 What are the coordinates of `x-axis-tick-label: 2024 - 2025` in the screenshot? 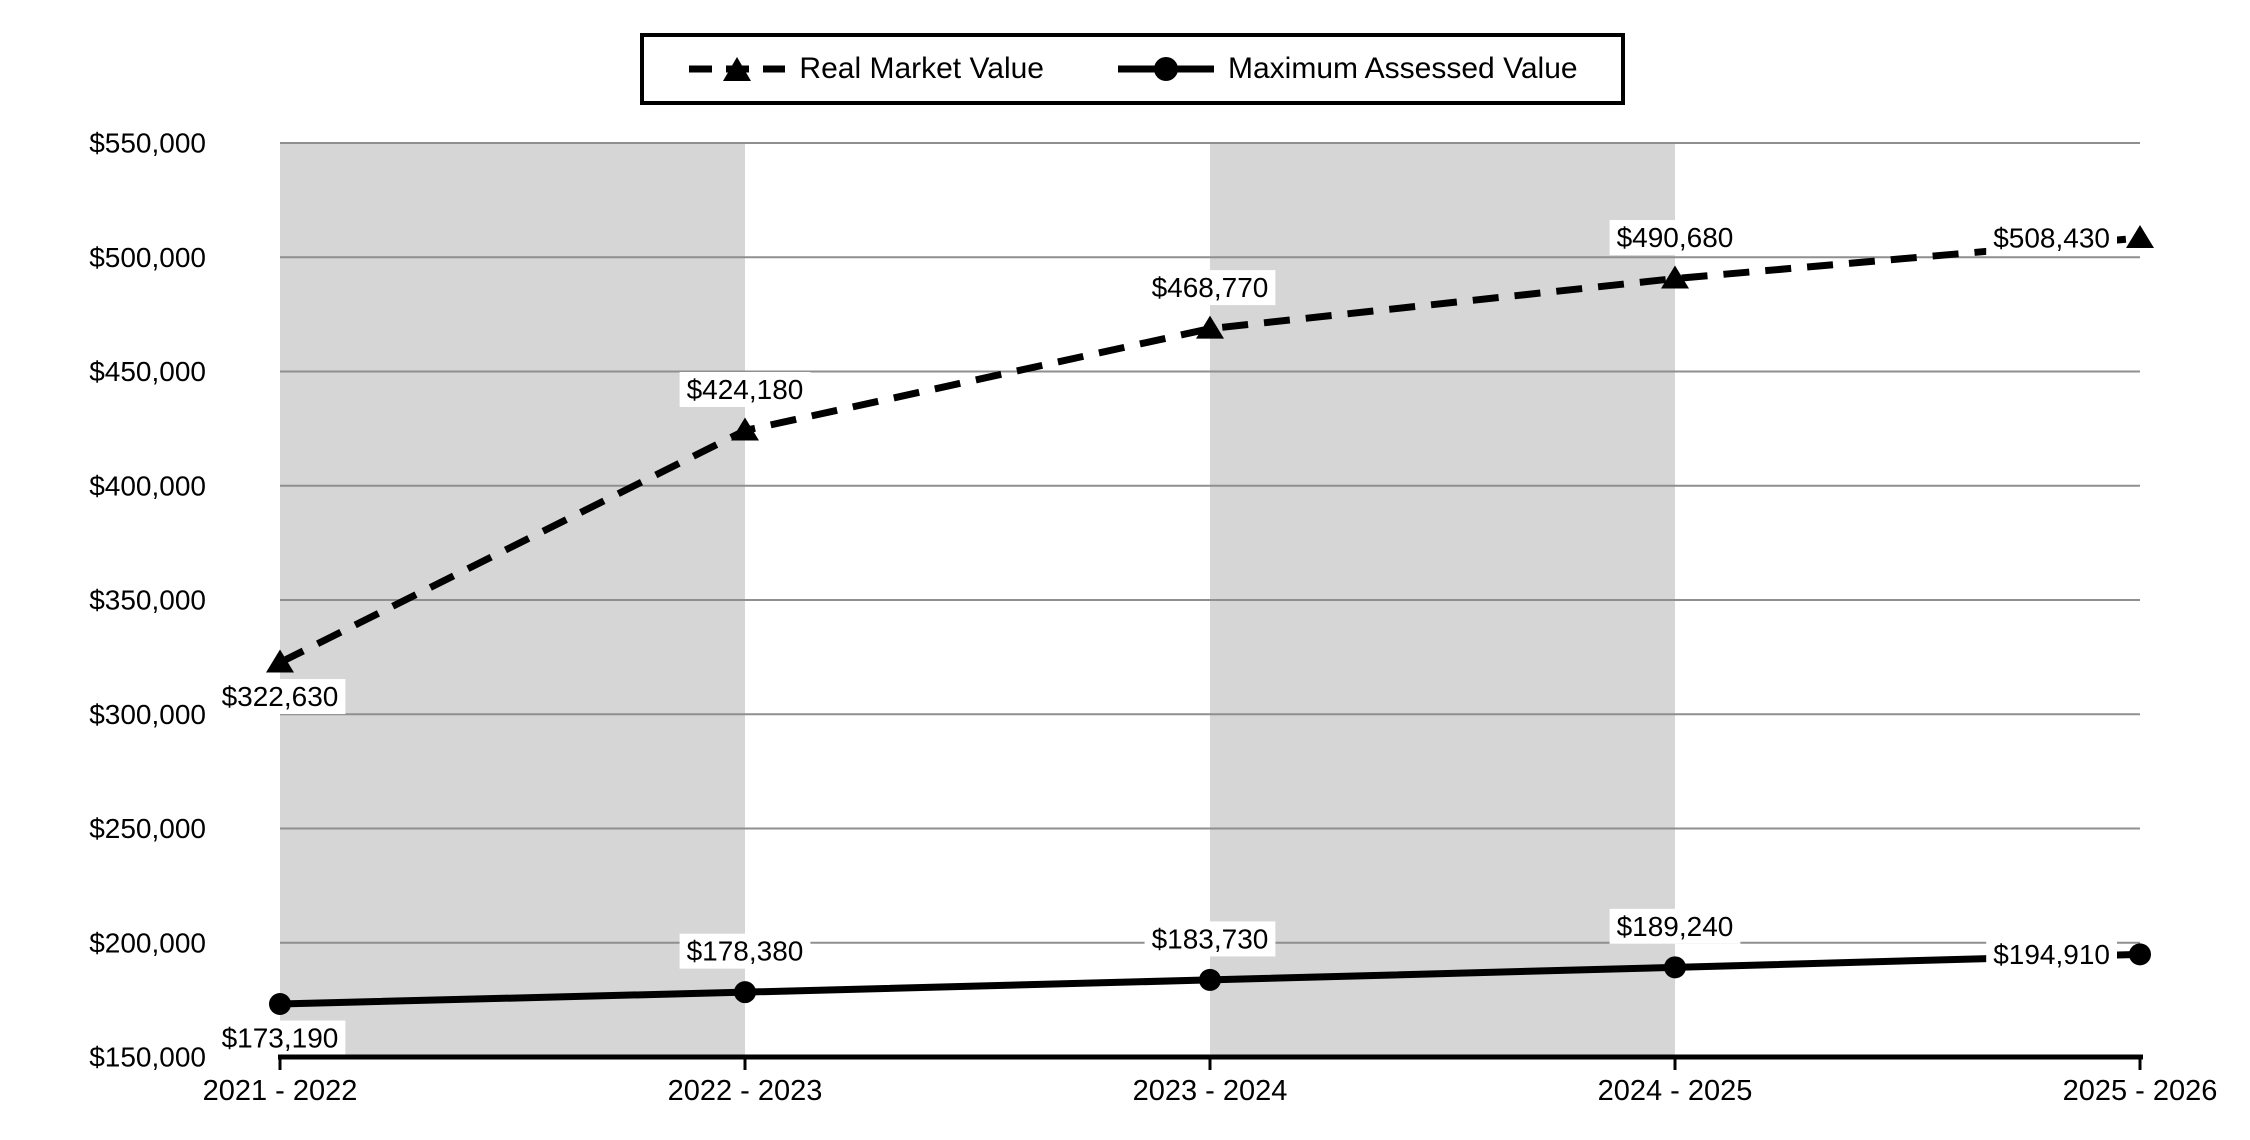 It's located at (1675, 1091).